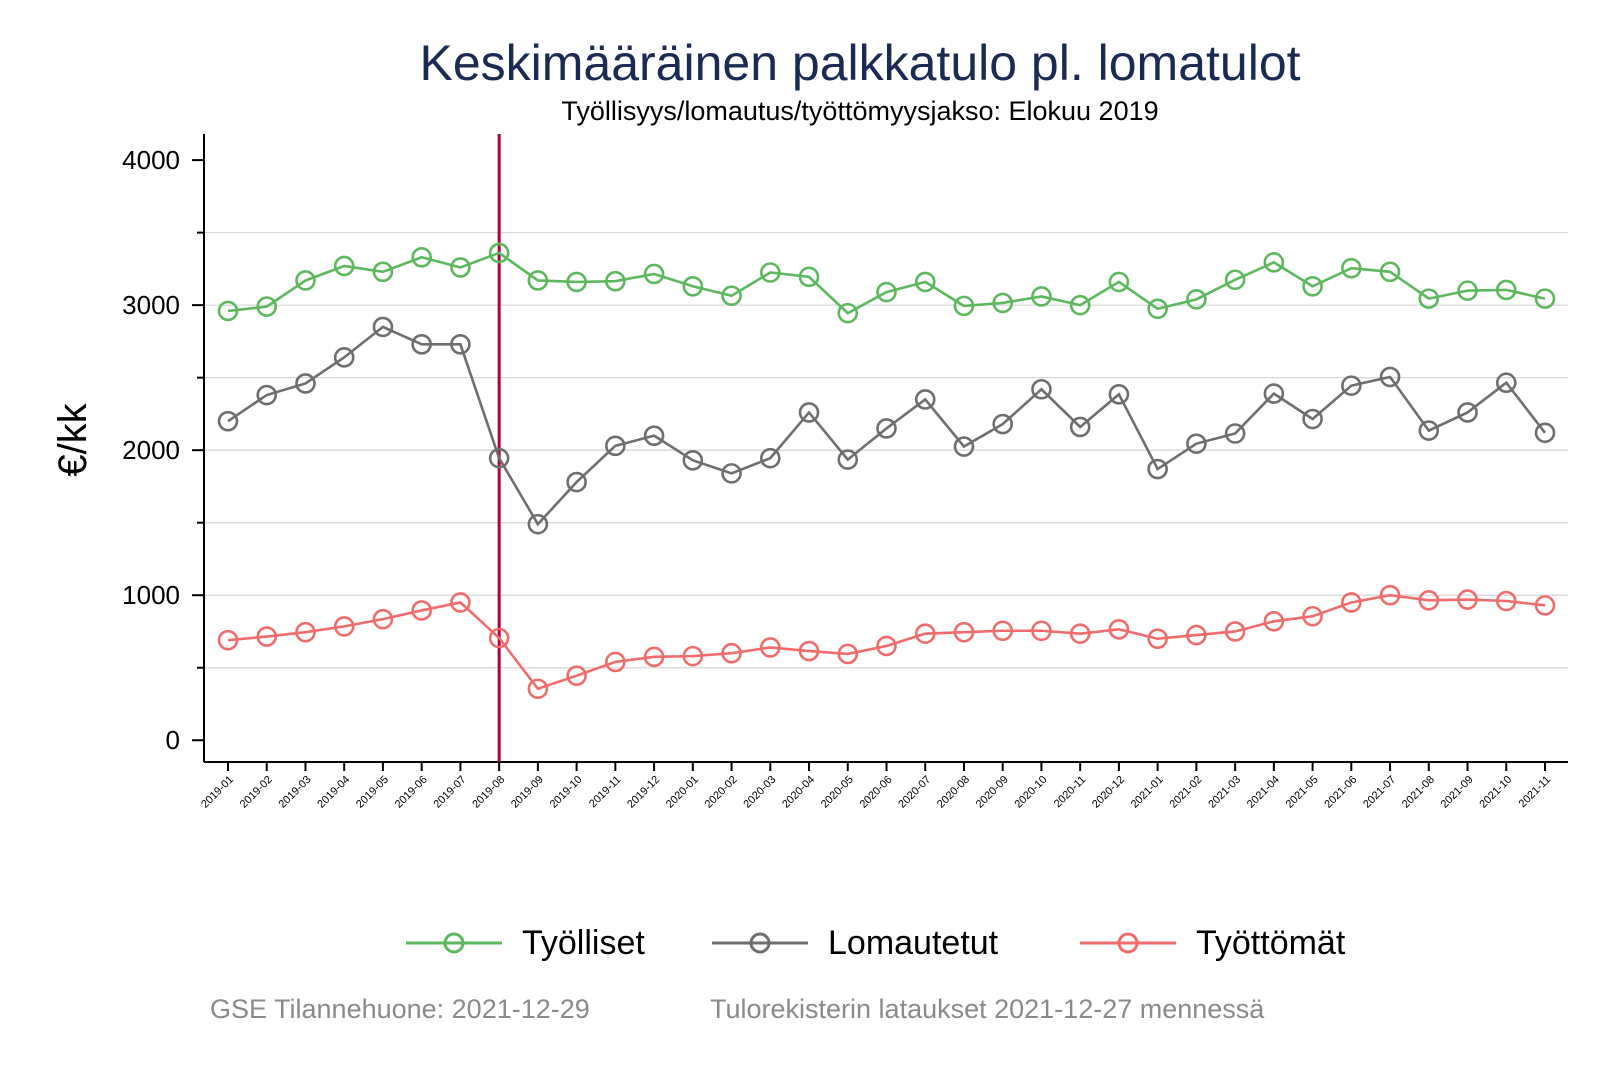  Describe the element at coordinates (151, 160) in the screenshot. I see `y-tick-label: 4000` at that location.